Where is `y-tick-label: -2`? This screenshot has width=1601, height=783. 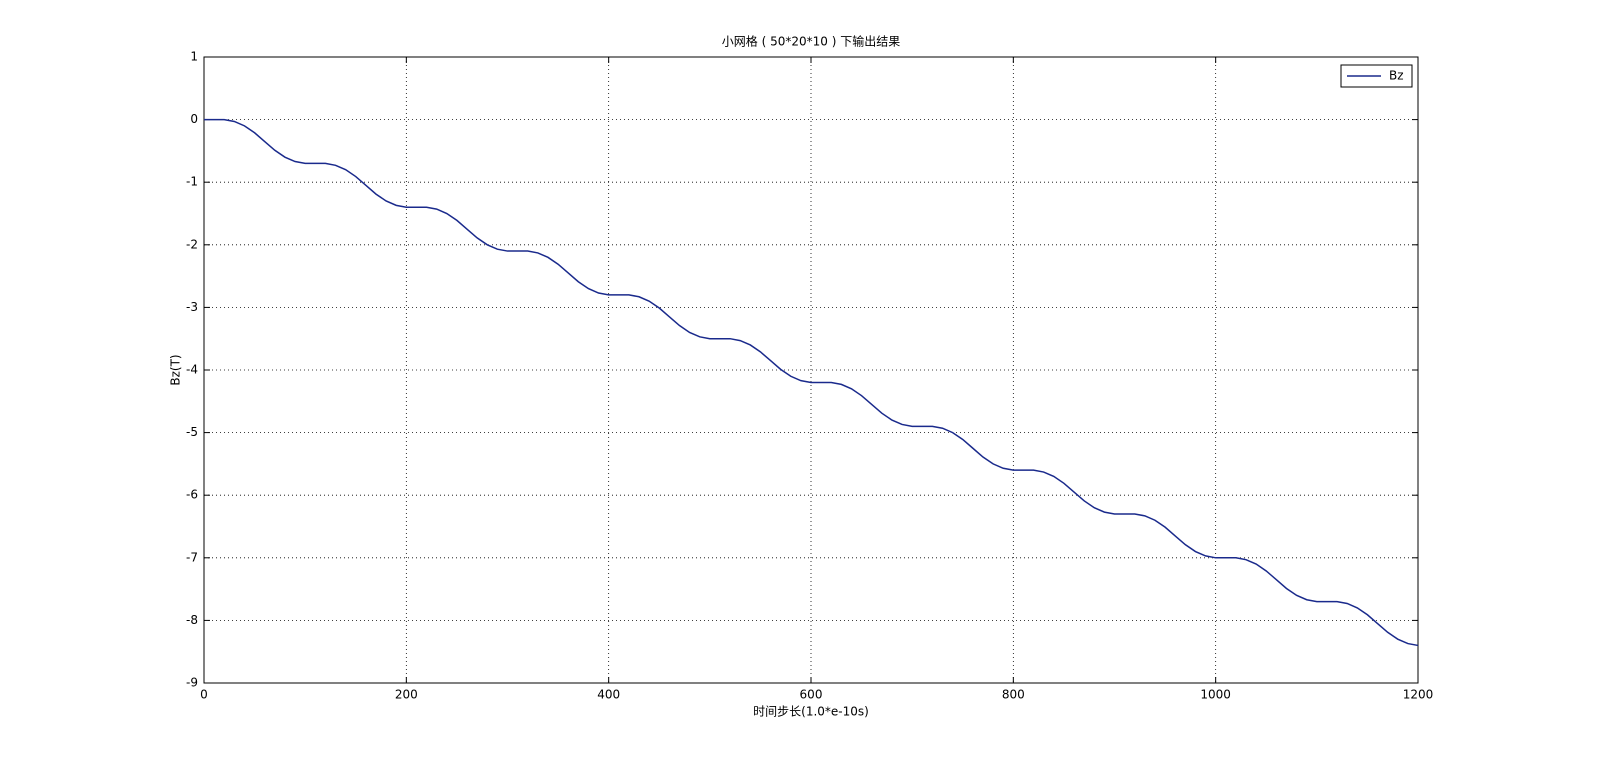 y-tick-label: -2 is located at coordinates (192, 244).